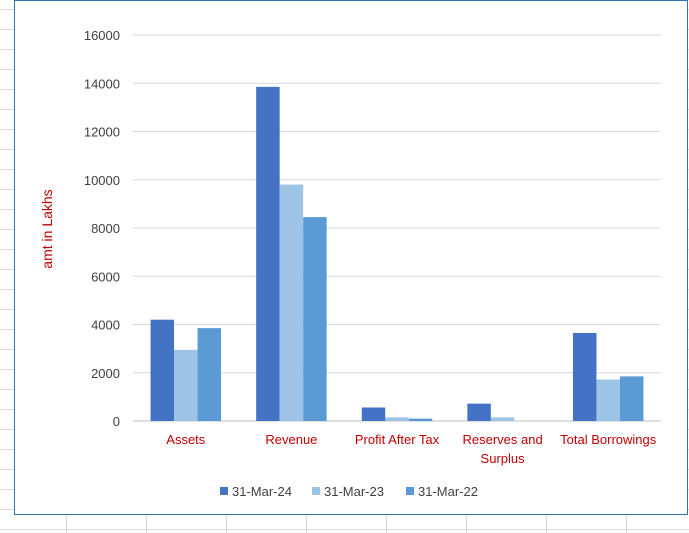 The height and width of the screenshot is (533, 689). Describe the element at coordinates (47, 228) in the screenshot. I see `y-axis-label: amt in Lakhs` at that location.